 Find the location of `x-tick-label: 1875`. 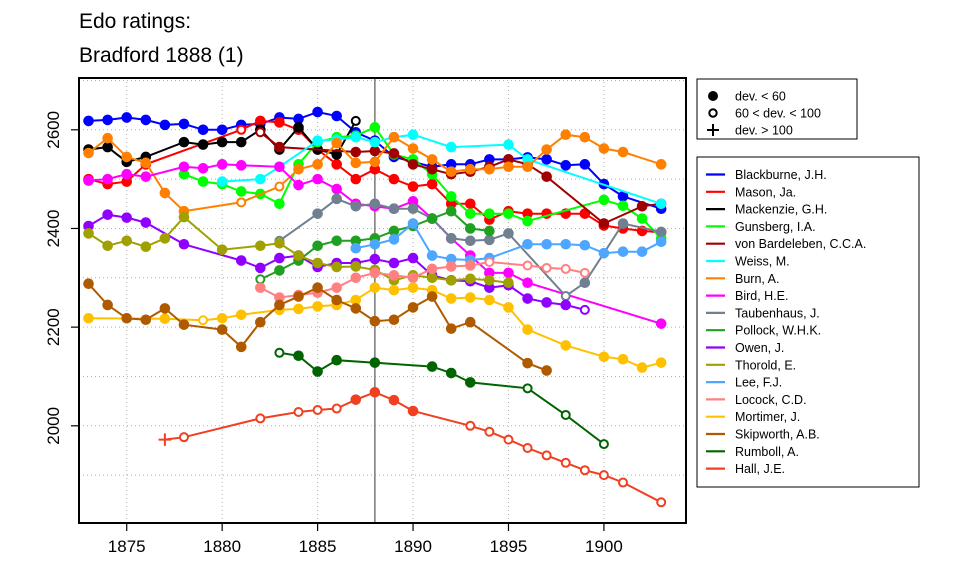

x-tick-label: 1875 is located at coordinates (127, 546).